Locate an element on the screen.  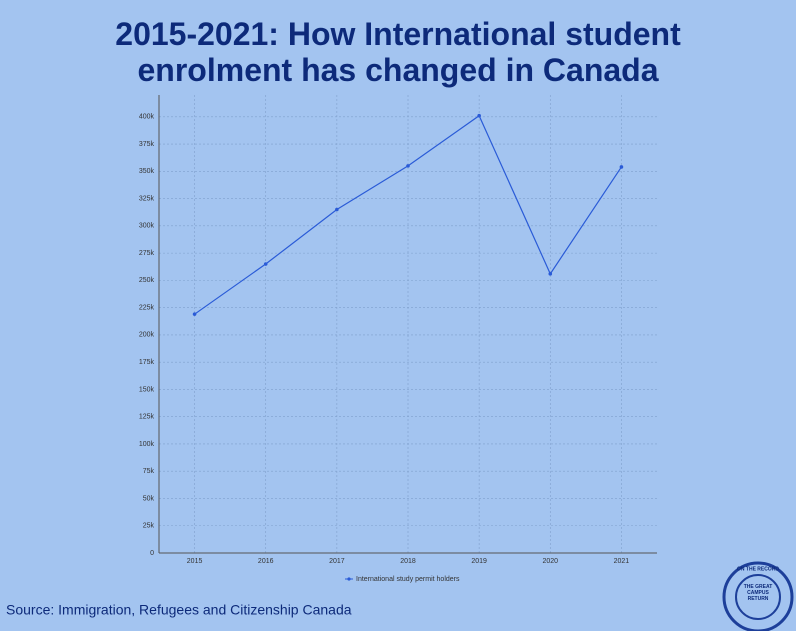
y-tick-label: 400k is located at coordinates (147, 117).